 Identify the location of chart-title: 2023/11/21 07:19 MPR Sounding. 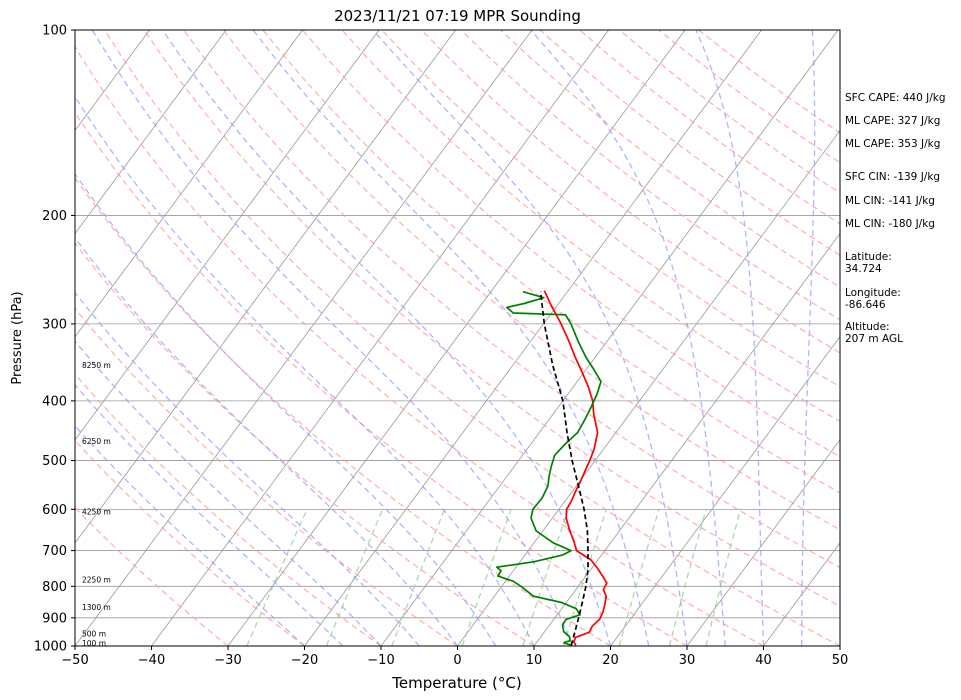
(457, 16).